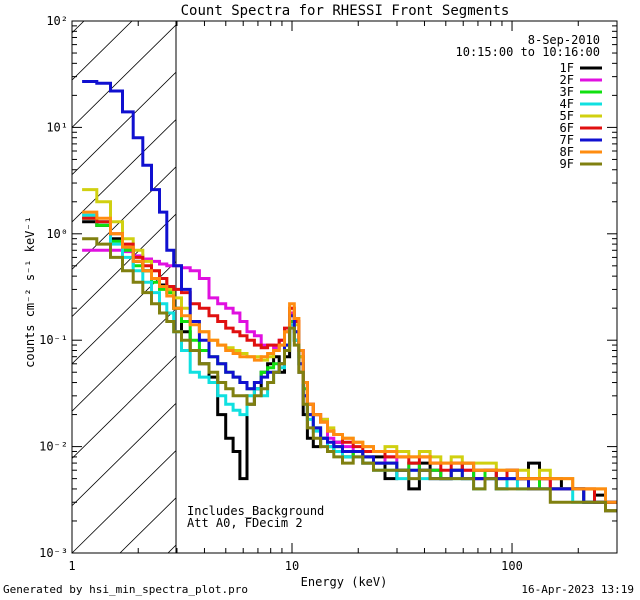 The height and width of the screenshot is (600, 640). I want to click on hatched-region, so click(124, 287).